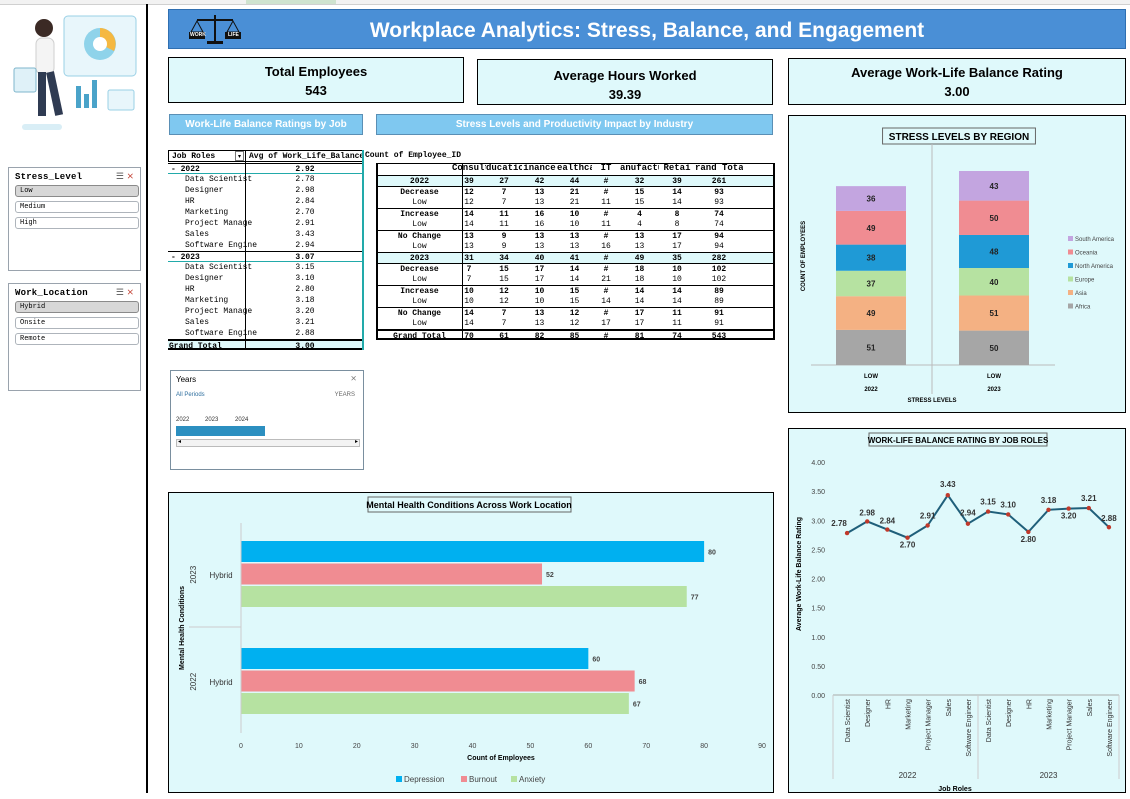 The height and width of the screenshot is (799, 1130). Describe the element at coordinates (639, 168) in the screenshot. I see `pivot-col-header: anufacturi` at that location.